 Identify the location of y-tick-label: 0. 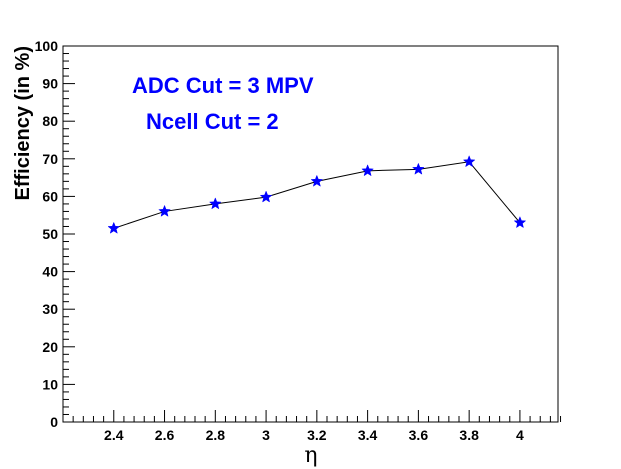
(54, 422).